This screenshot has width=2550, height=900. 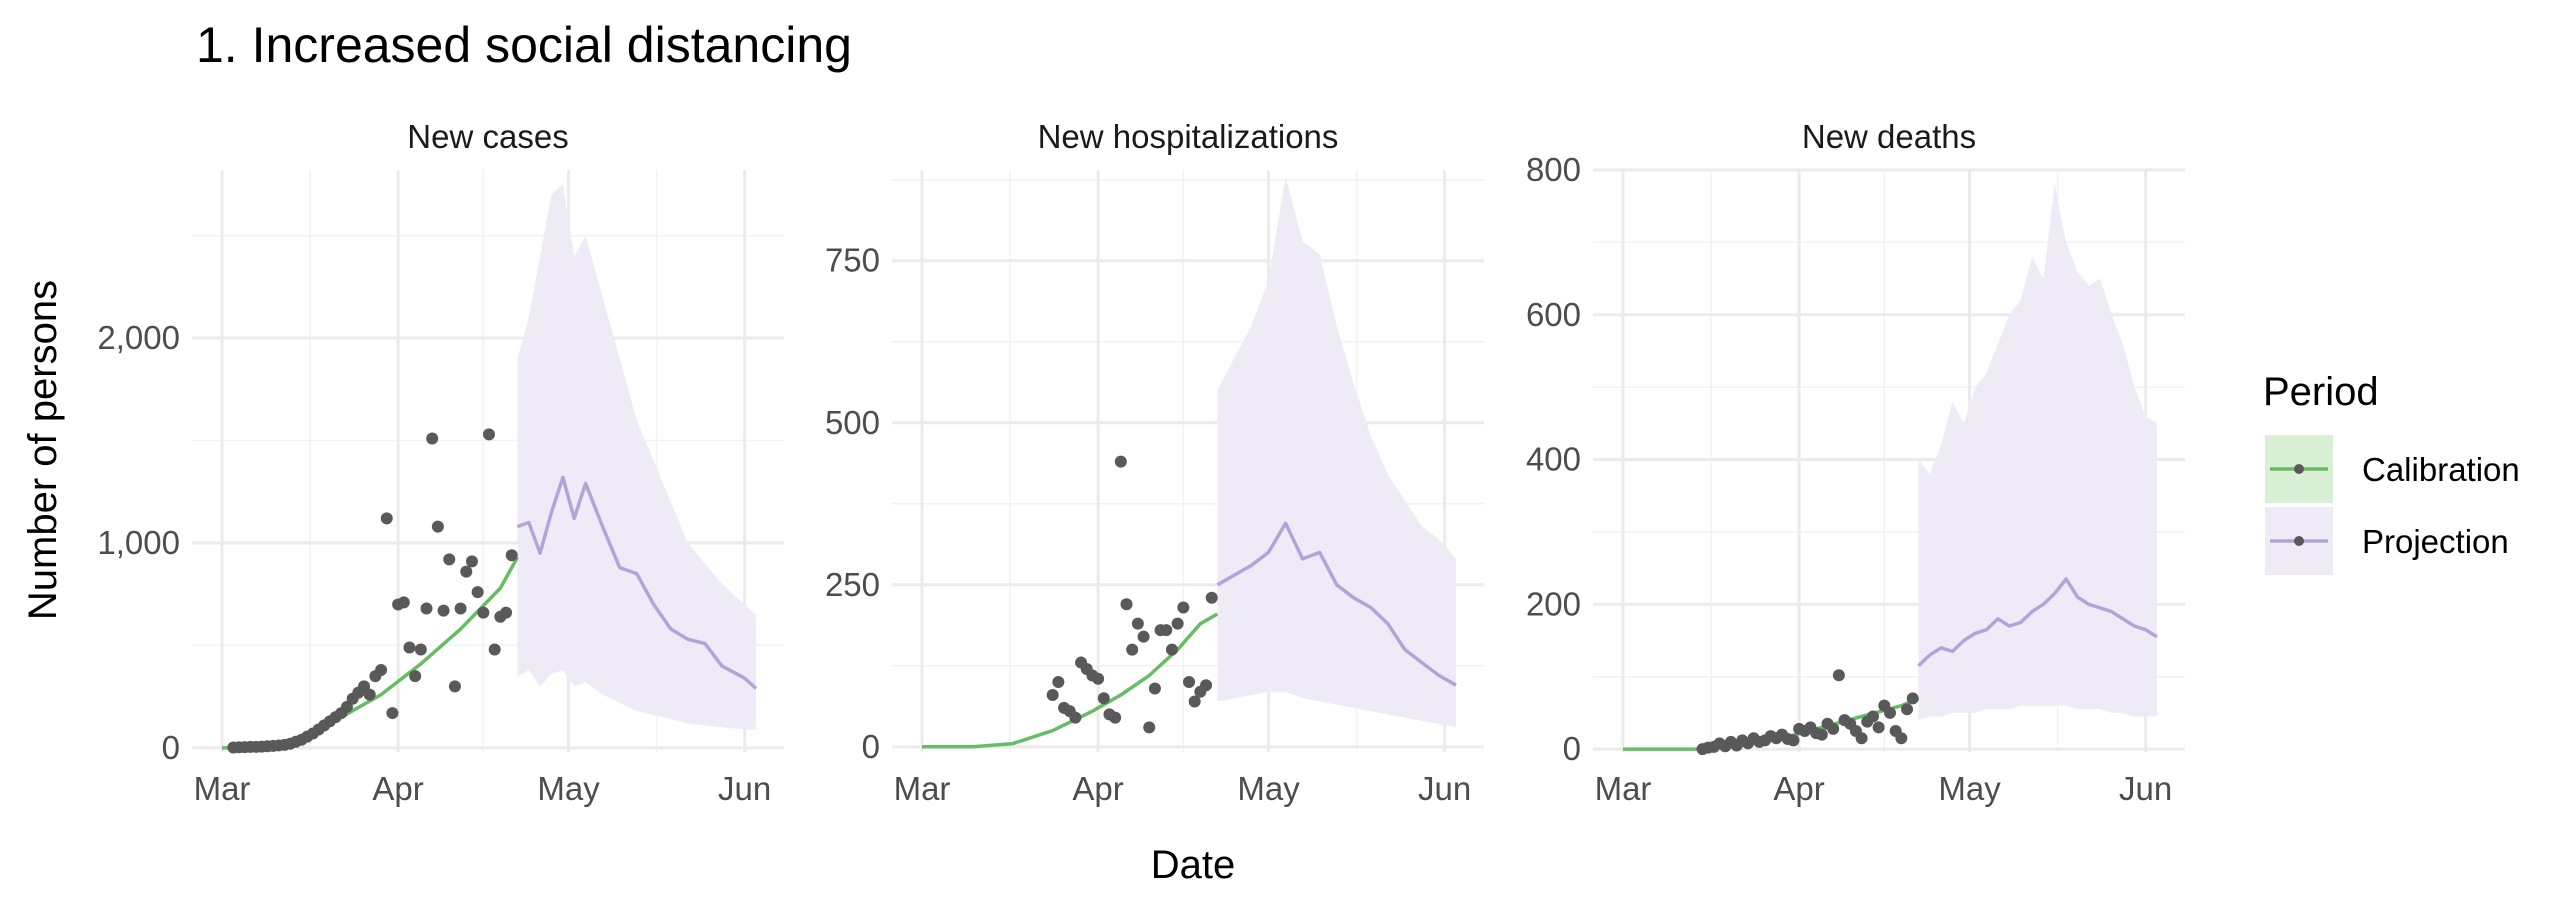 What do you see at coordinates (1553, 459) in the screenshot?
I see `y-tick-label: 400` at bounding box center [1553, 459].